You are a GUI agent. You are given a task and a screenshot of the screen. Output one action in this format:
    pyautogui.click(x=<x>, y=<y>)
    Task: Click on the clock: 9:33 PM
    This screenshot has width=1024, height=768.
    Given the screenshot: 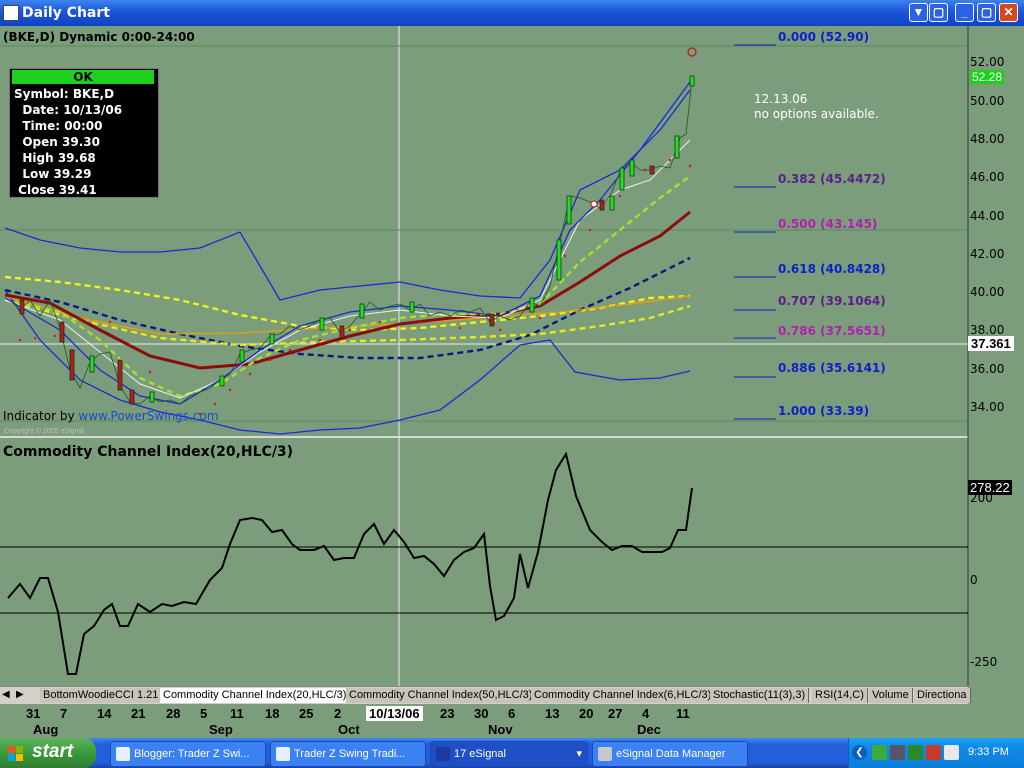 What is the action you would take?
    pyautogui.click(x=988, y=752)
    